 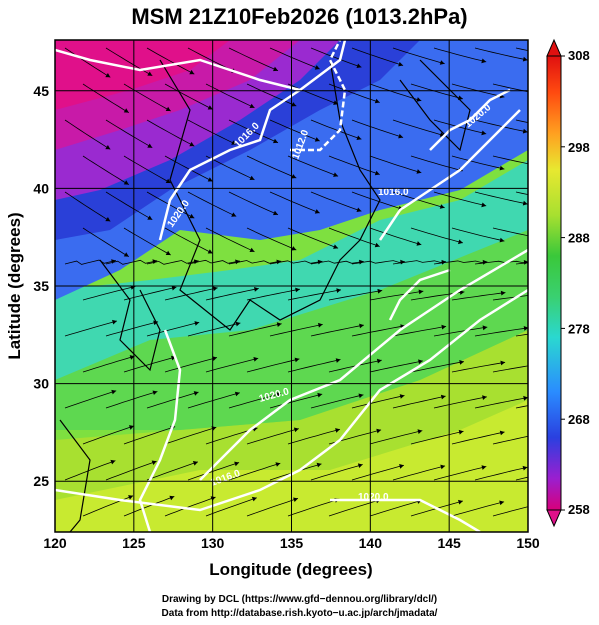 What do you see at coordinates (290, 569) in the screenshot?
I see `x-axis-label: Longitude (degrees)` at bounding box center [290, 569].